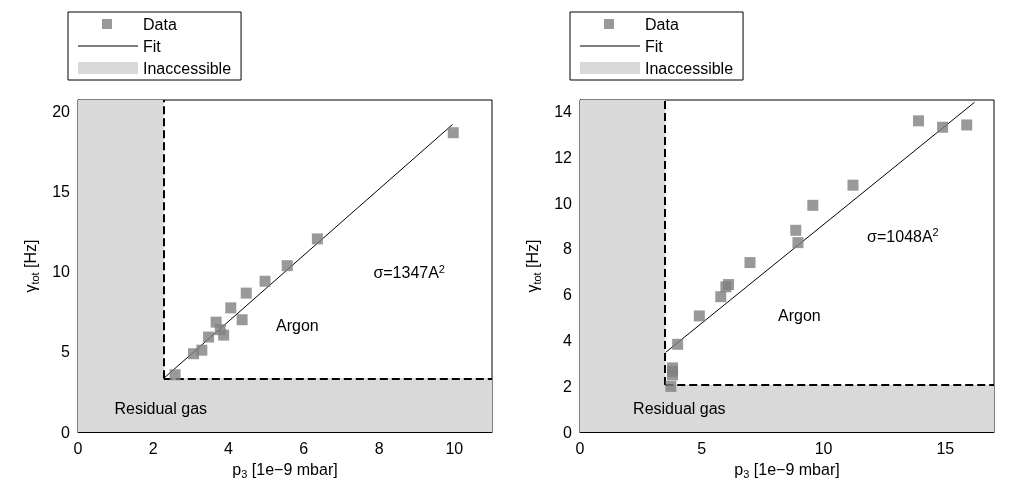  What do you see at coordinates (61, 191) in the screenshot?
I see `y-tick-label: 15` at bounding box center [61, 191].